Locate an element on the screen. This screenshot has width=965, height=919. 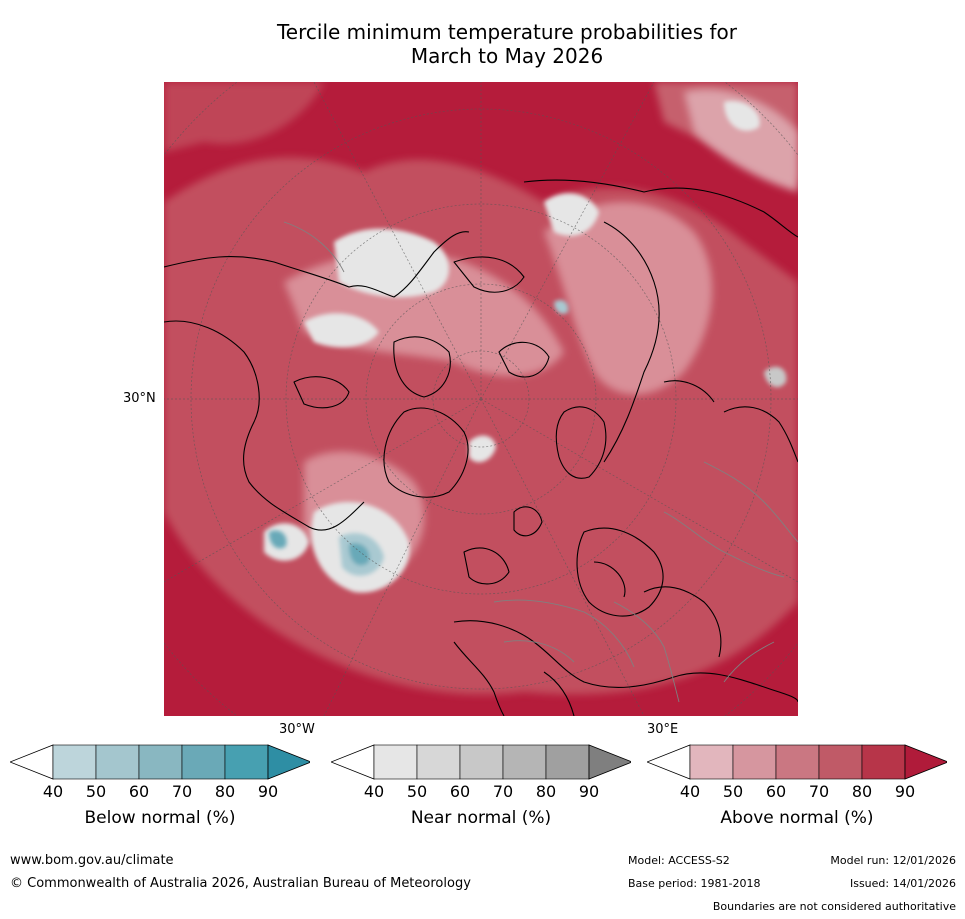
colorbar-near-swatches is located at coordinates (481, 762).